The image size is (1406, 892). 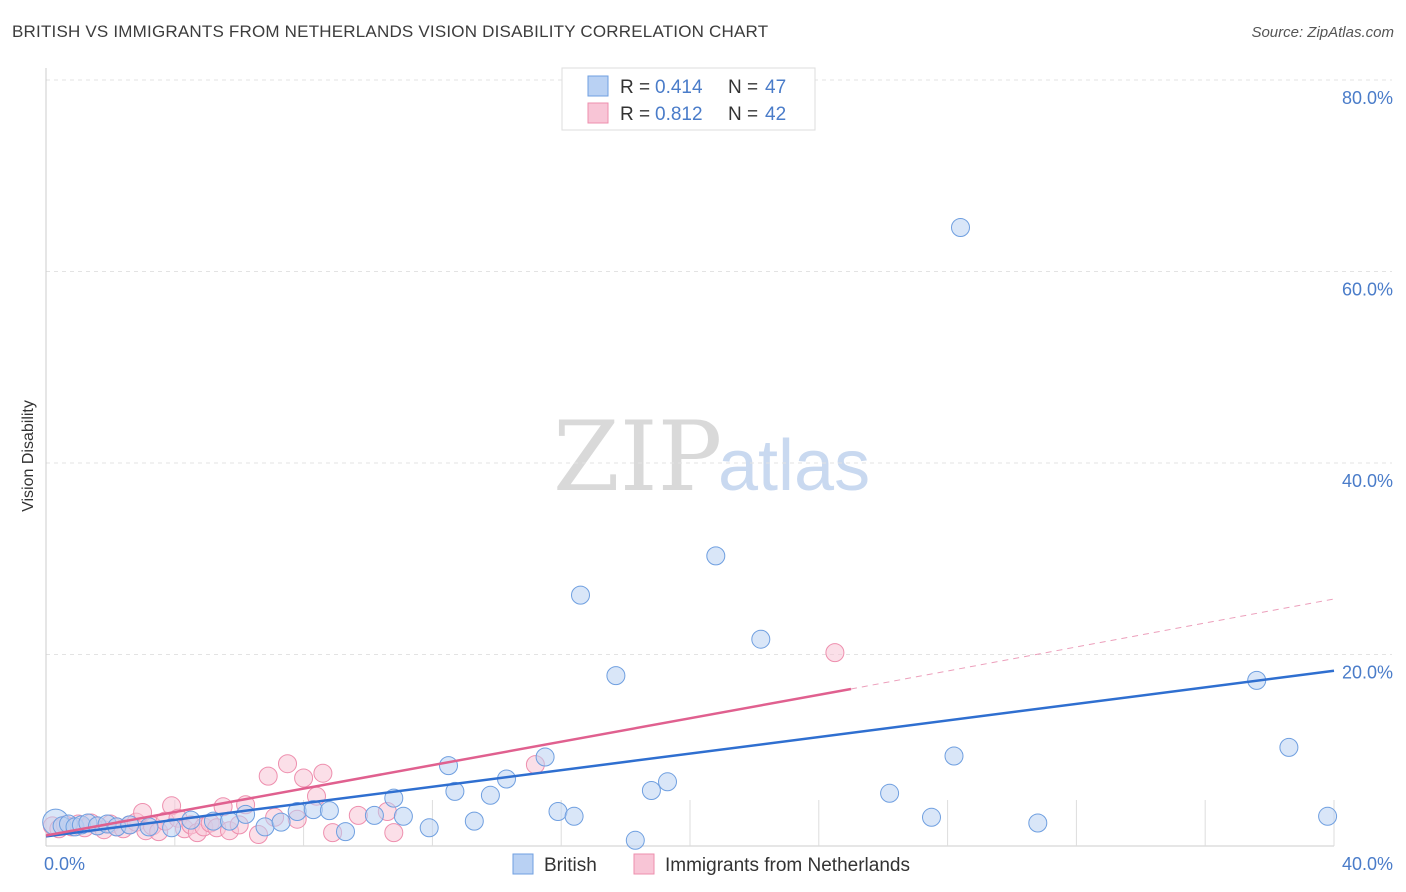 I want to click on y-tick-label: 40.0%, so click(x=1367, y=481).